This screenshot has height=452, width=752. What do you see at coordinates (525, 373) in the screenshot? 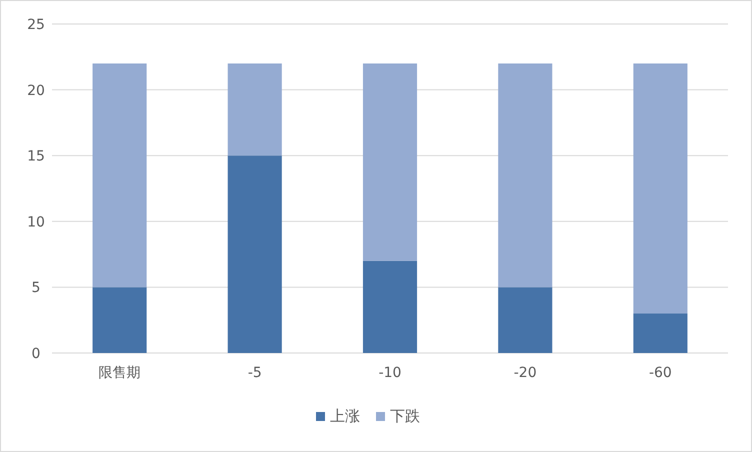
I see `x-tick-label: -20` at bounding box center [525, 373].